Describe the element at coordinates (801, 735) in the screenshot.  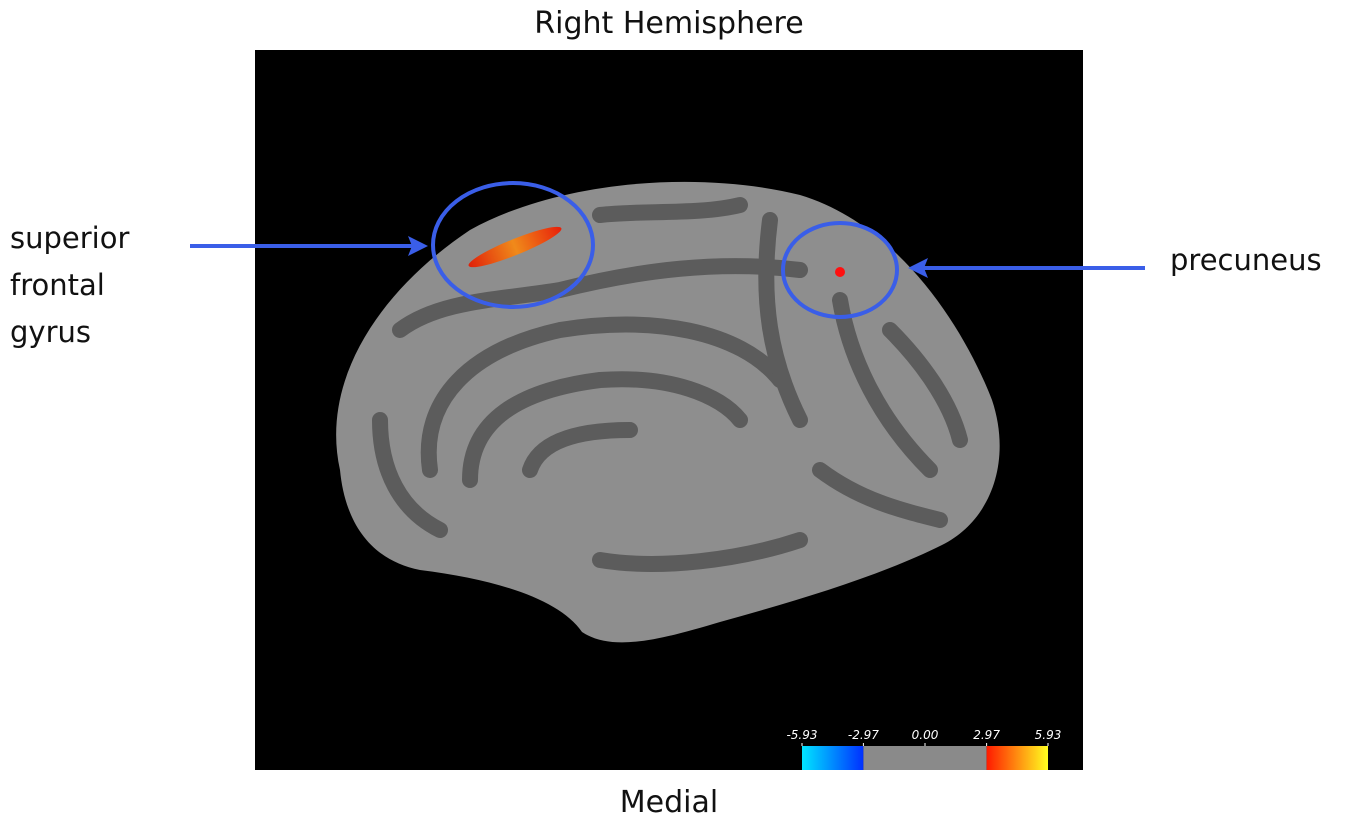
I see `colorbar-tick-label: -5.93` at that location.